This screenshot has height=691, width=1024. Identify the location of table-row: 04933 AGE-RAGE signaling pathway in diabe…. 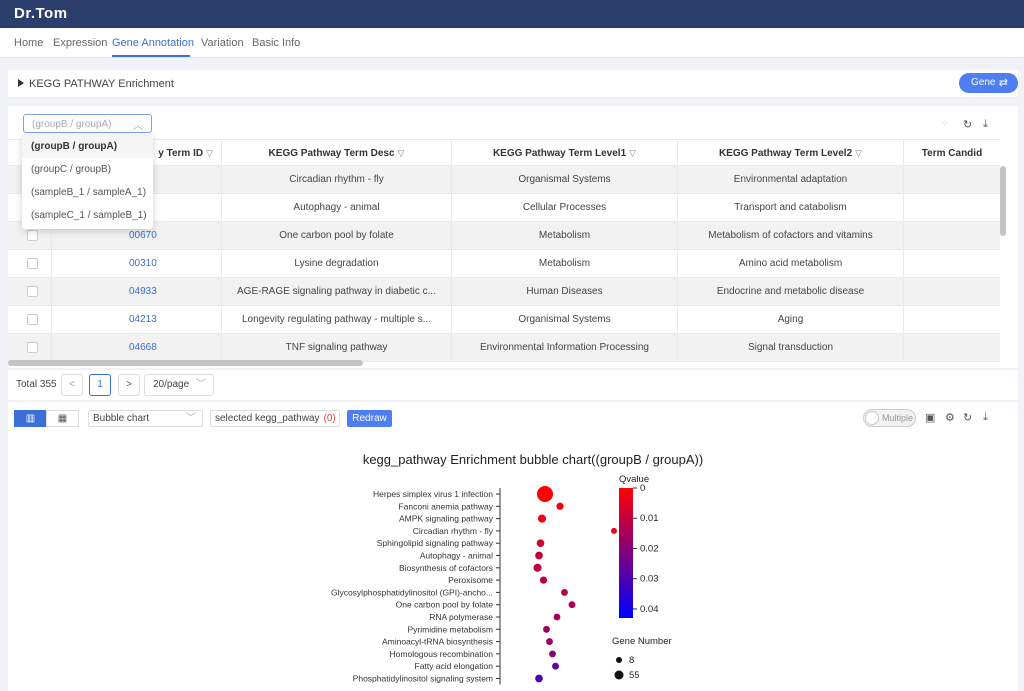
(504, 292).